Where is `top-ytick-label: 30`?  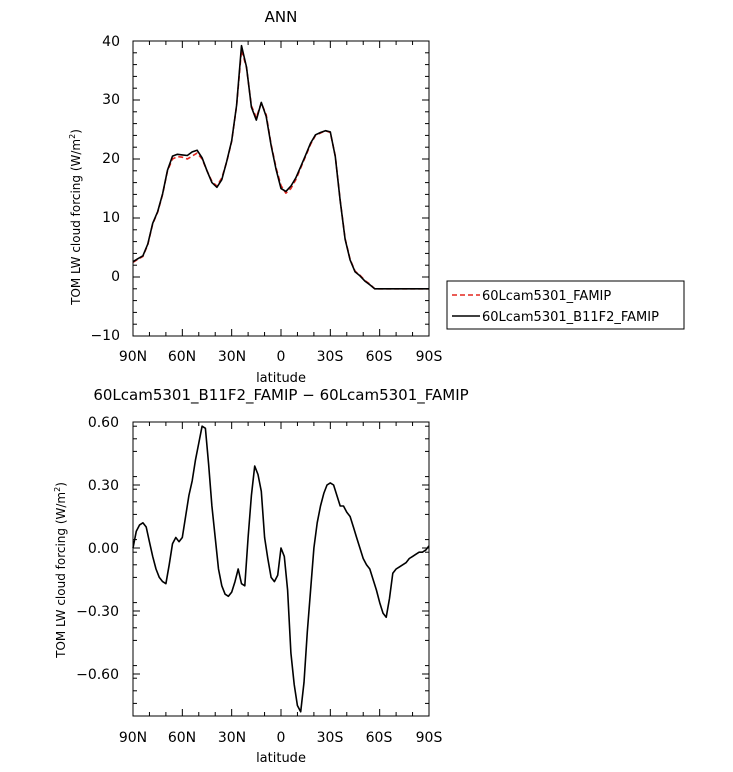
top-ytick-label: 30 is located at coordinates (111, 100).